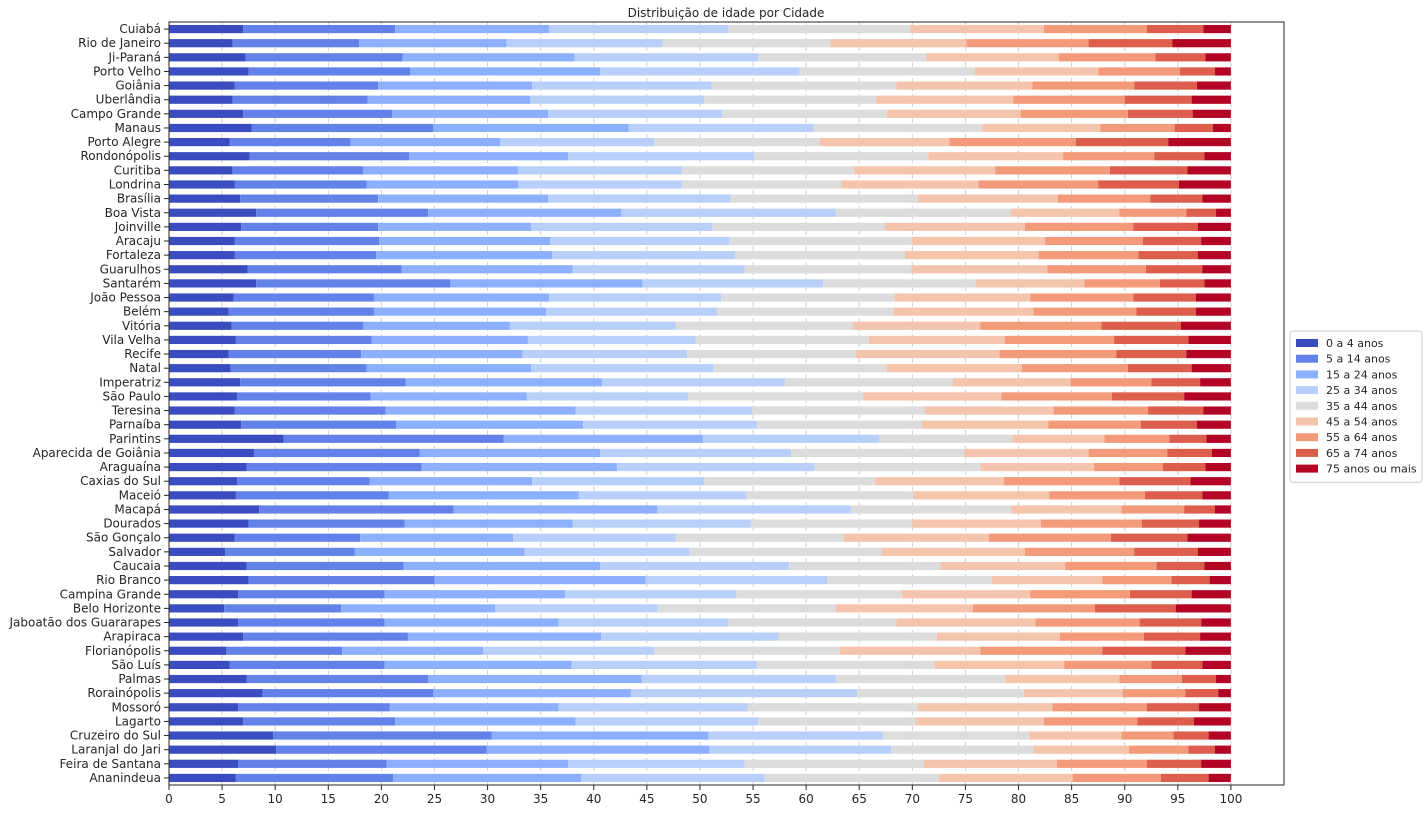 The image size is (1428, 813). I want to click on legend-item: 45 a 54 anos, so click(1347, 422).